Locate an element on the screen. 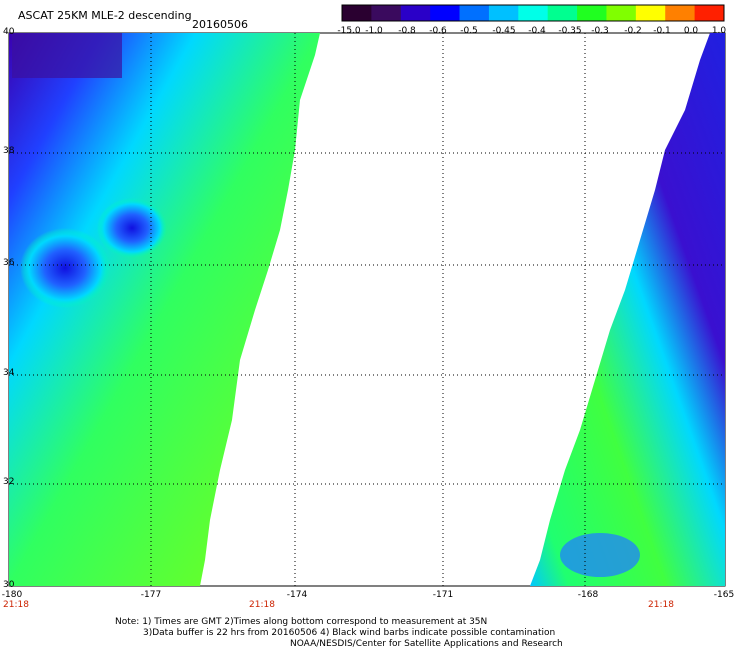 The width and height of the screenshot is (740, 650). colorbar-tick-label: 0.0 is located at coordinates (691, 31).